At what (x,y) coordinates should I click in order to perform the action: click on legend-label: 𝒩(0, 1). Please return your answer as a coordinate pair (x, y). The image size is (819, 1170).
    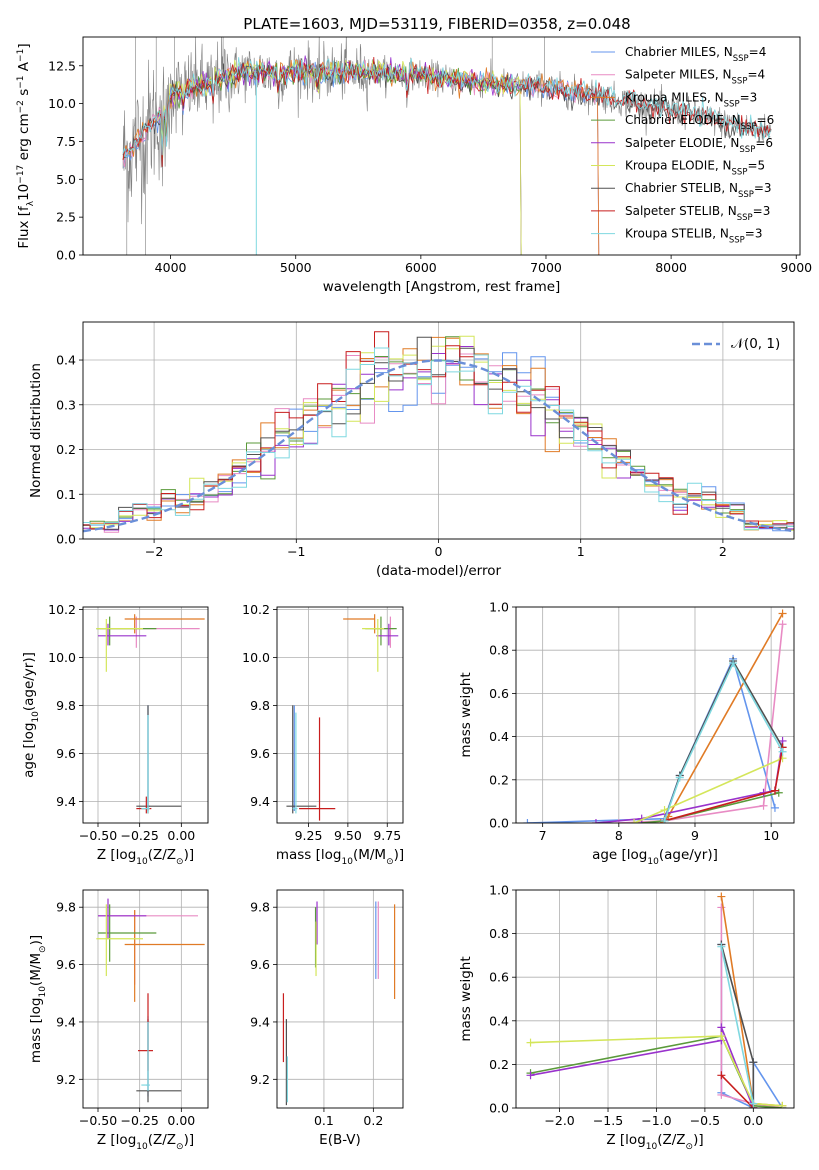
    Looking at the image, I should click on (755, 344).